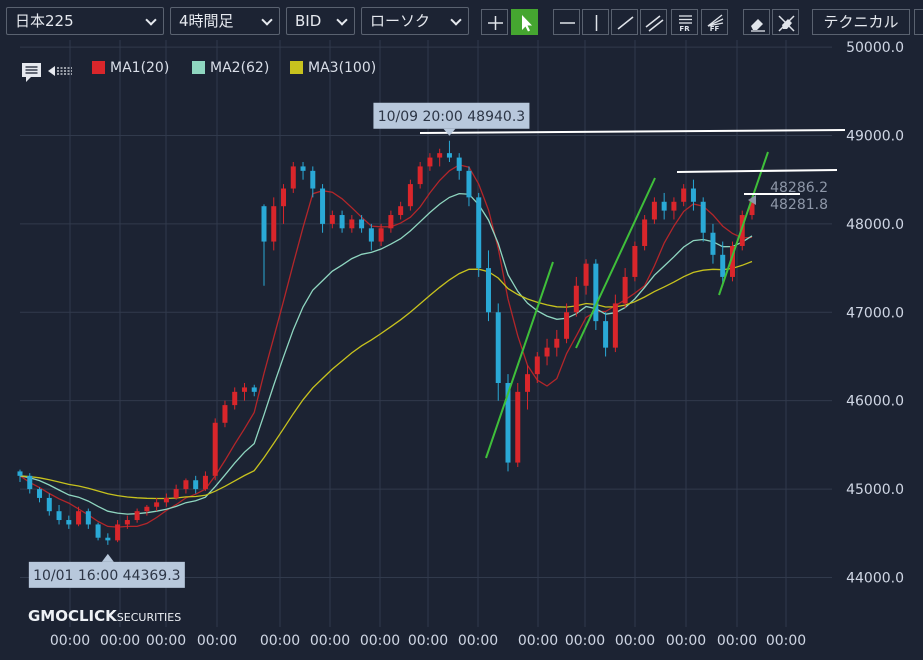 This screenshot has height=660, width=923. Describe the element at coordinates (85, 21) in the screenshot. I see `instrument-select: 日本225` at that location.